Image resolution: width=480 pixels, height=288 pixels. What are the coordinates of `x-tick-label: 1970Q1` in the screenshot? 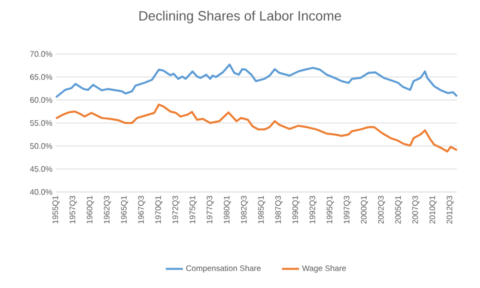 It's located at (158, 210).